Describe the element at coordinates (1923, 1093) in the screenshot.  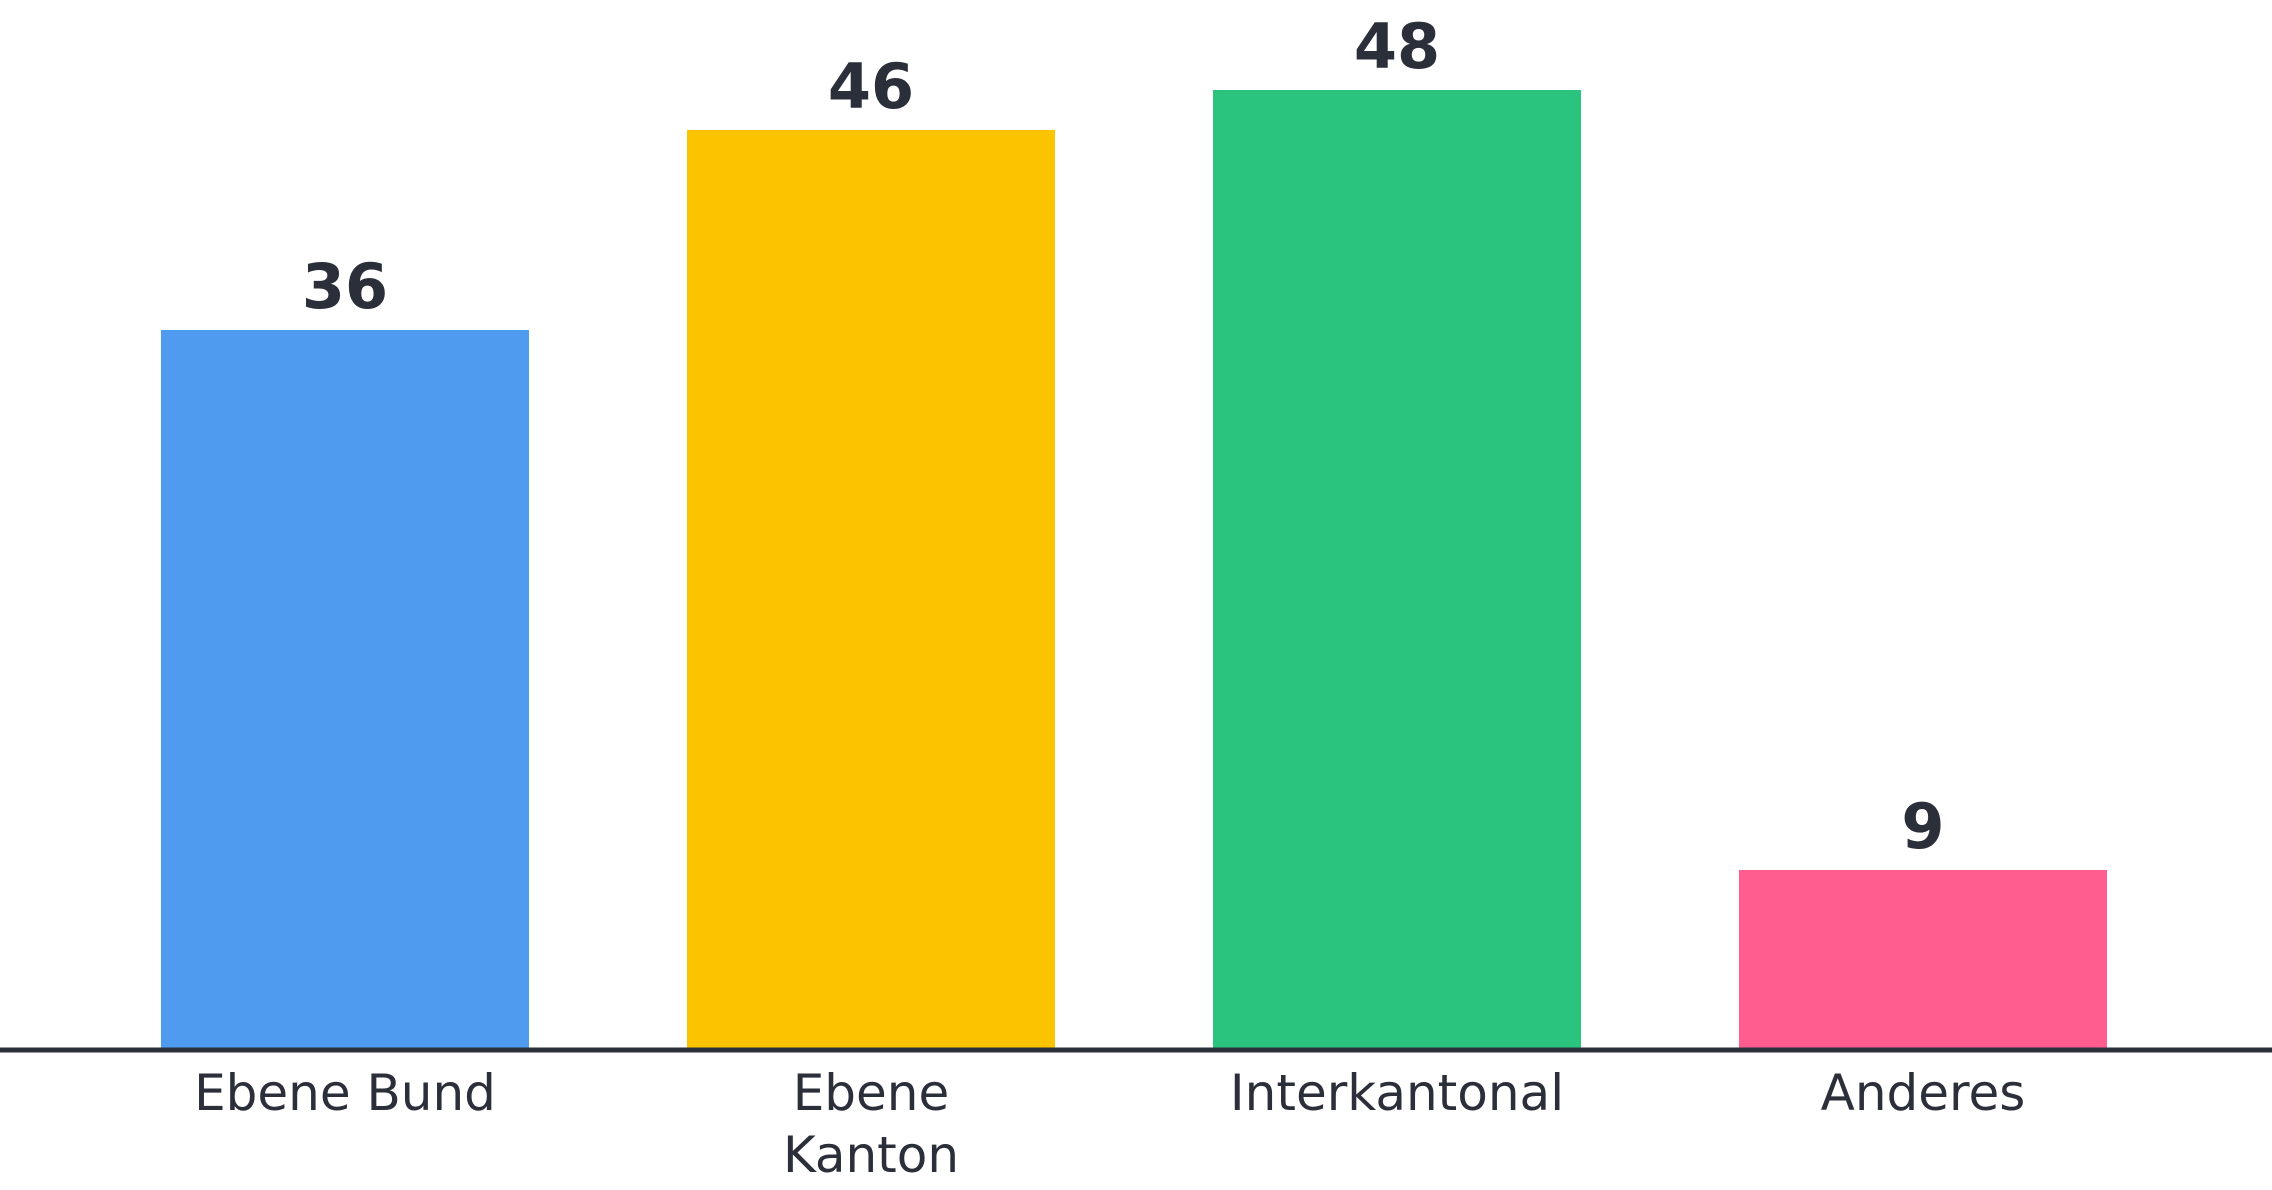
I see `category-label-4: Anderes` at that location.